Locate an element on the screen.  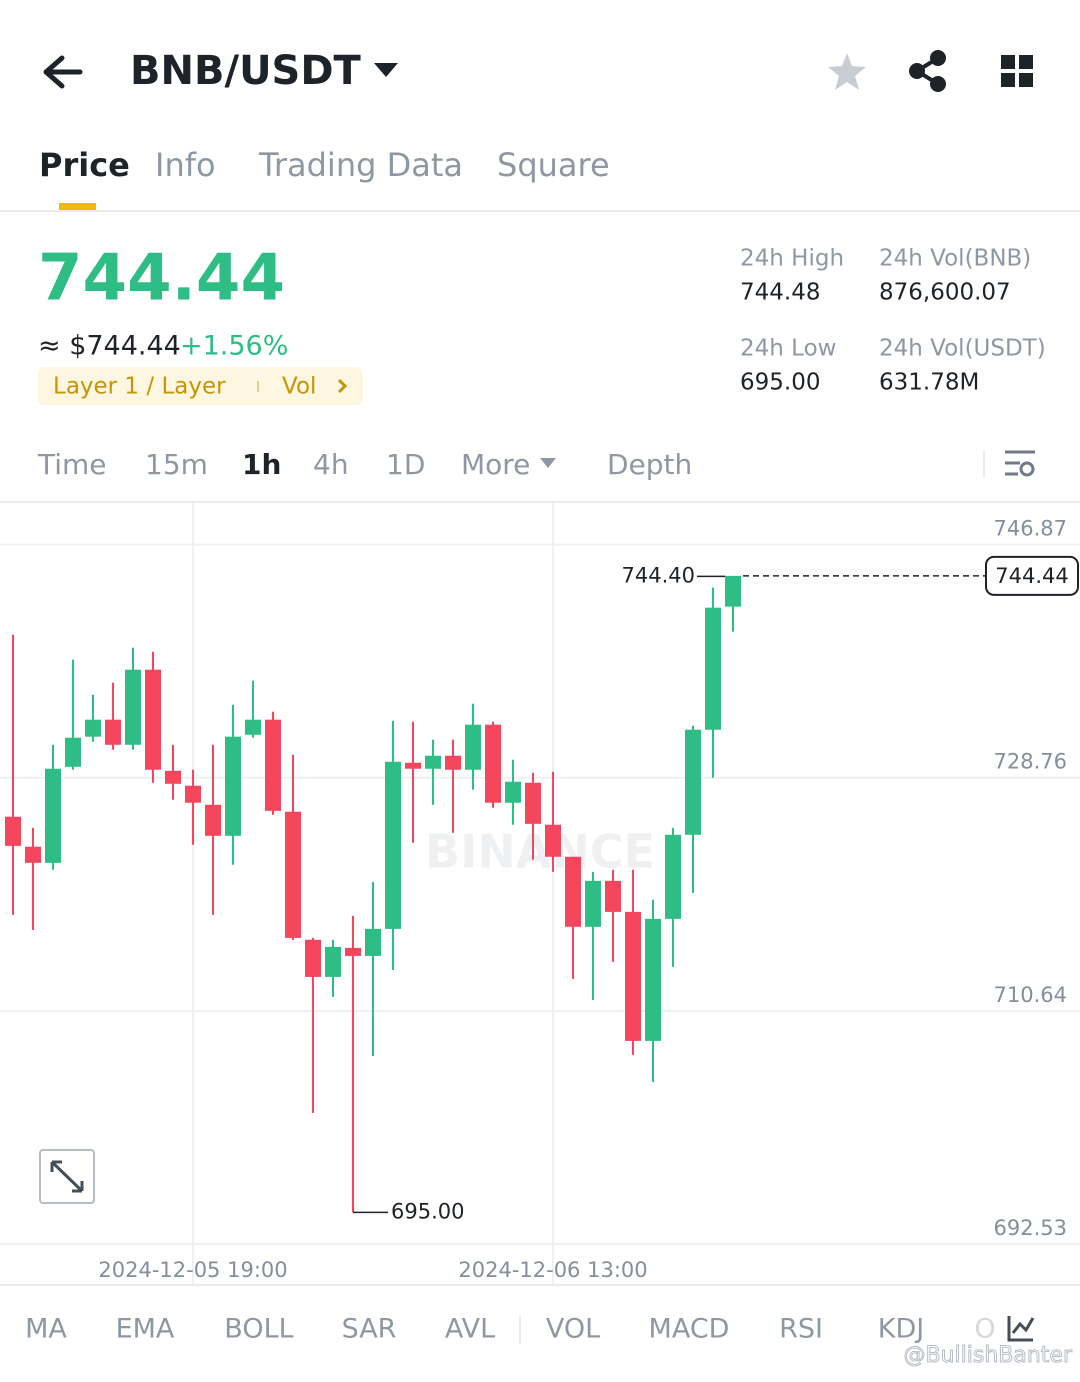
indicator: MA is located at coordinates (46, 1329).